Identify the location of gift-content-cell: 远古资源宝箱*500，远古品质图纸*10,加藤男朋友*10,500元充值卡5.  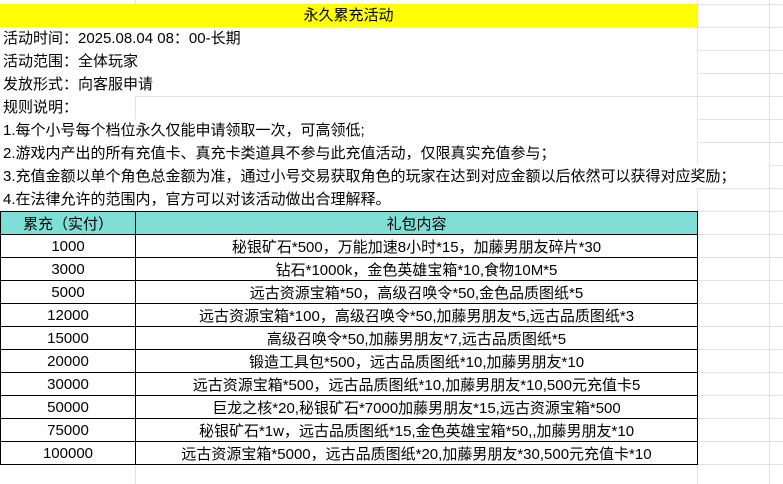
(416, 384).